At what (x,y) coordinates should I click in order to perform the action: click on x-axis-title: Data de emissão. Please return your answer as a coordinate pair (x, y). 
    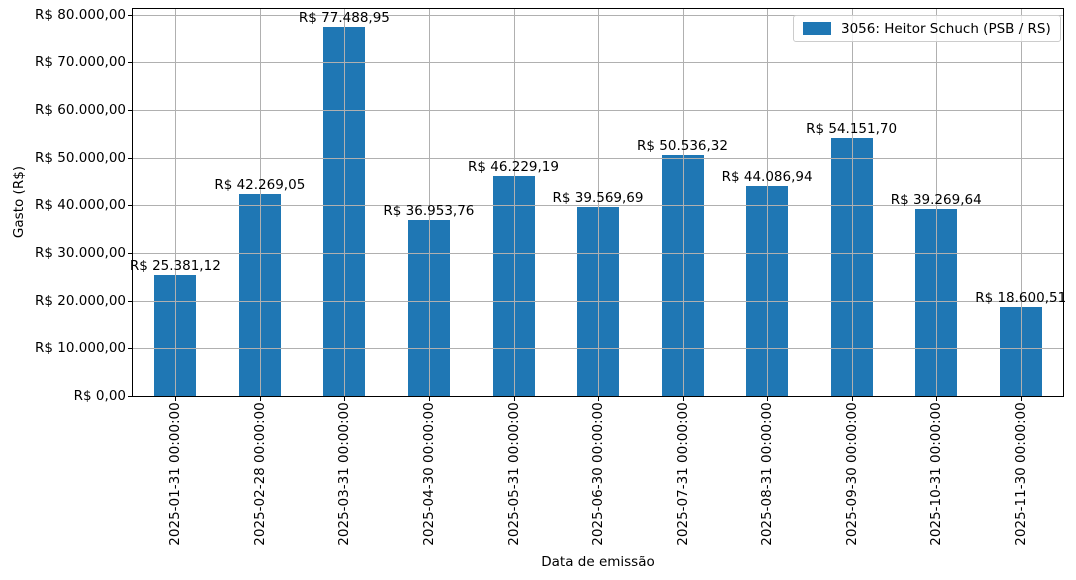
    Looking at the image, I should click on (598, 562).